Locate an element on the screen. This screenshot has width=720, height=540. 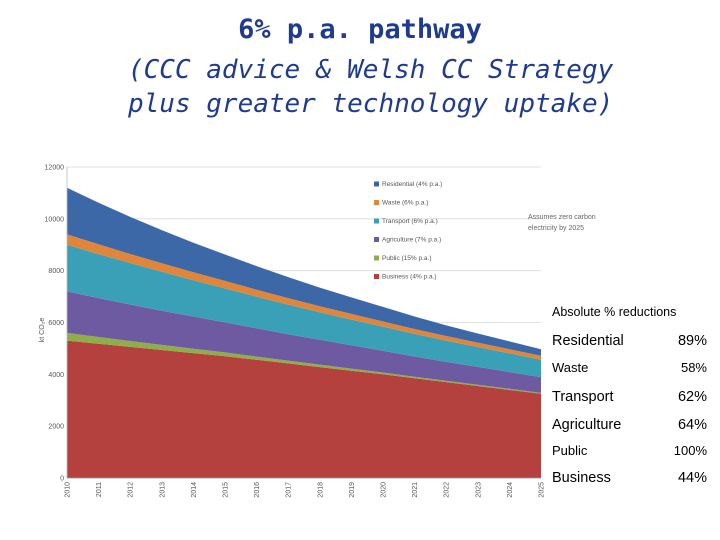
x-tick-label: 2025 is located at coordinates (542, 490).